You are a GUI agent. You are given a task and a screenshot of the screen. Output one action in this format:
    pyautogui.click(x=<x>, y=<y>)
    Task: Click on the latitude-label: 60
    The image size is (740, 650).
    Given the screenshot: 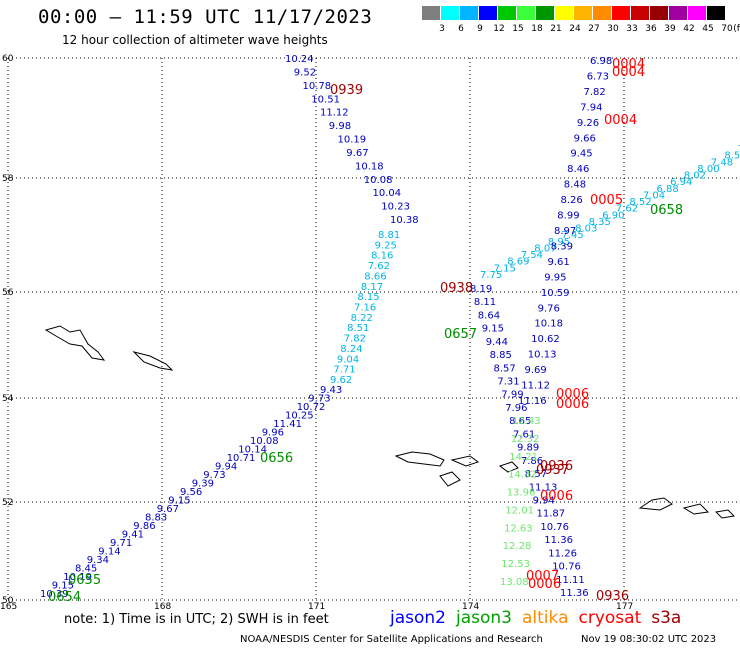 What is the action you would take?
    pyautogui.click(x=8, y=59)
    